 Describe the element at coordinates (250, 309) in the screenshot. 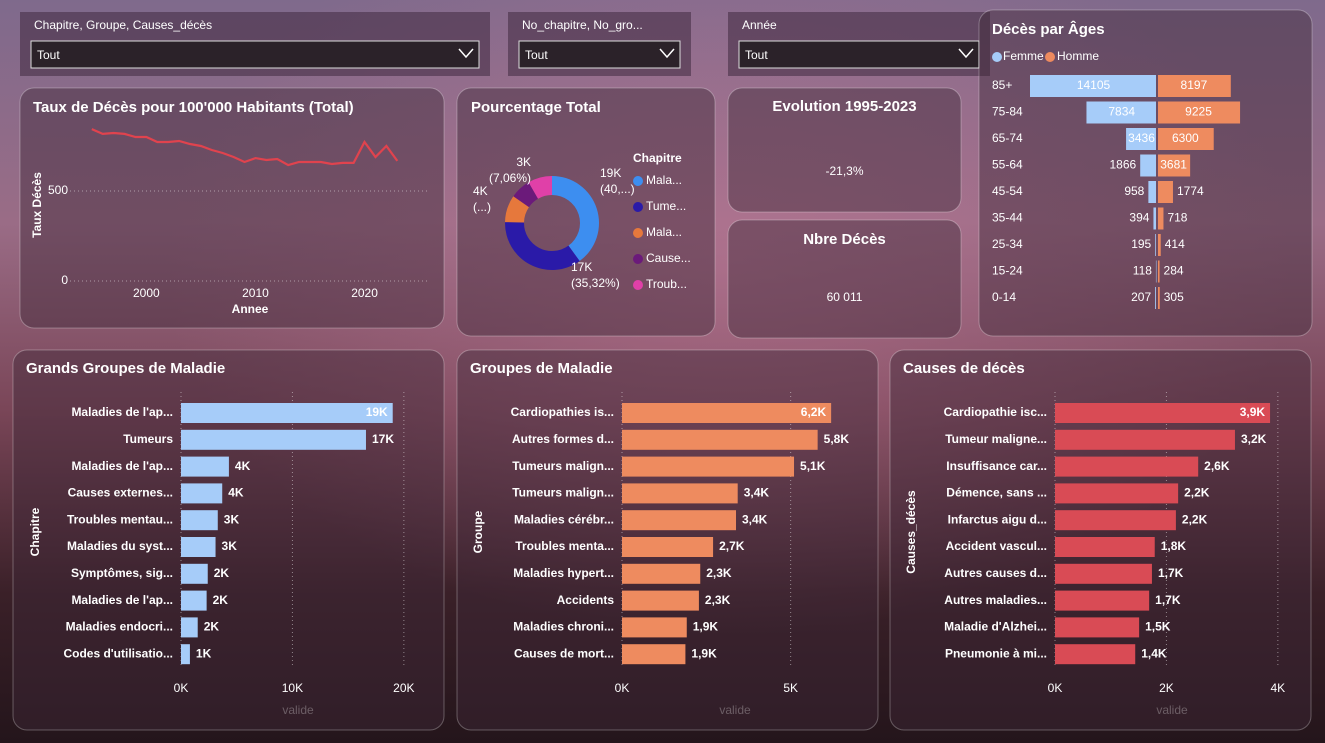

I see `x-axis-label: Annee` at that location.